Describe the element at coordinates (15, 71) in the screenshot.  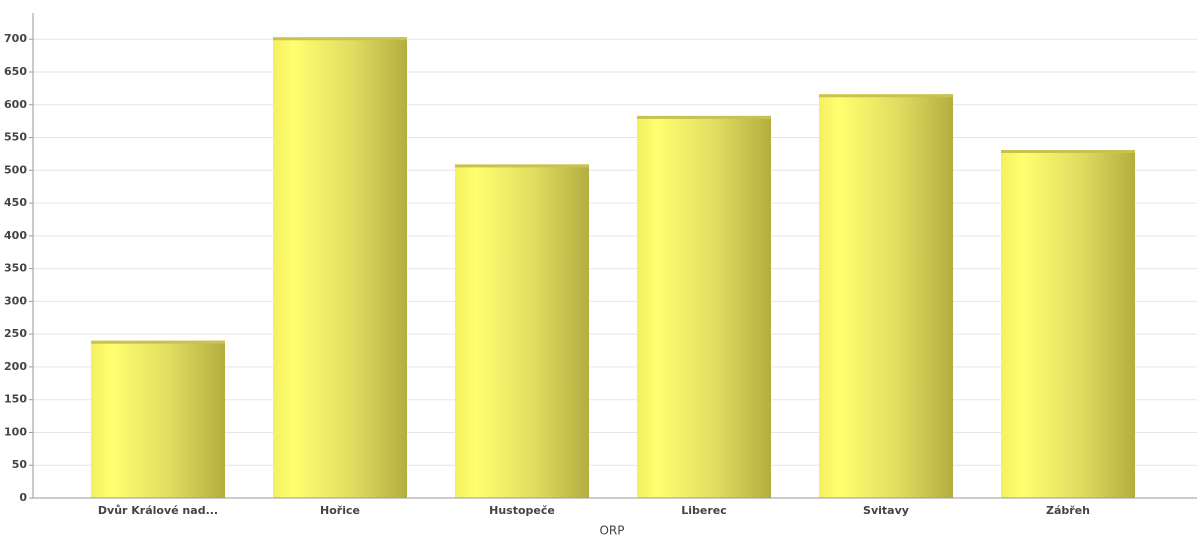
I see `y-tick-label: 650` at that location.